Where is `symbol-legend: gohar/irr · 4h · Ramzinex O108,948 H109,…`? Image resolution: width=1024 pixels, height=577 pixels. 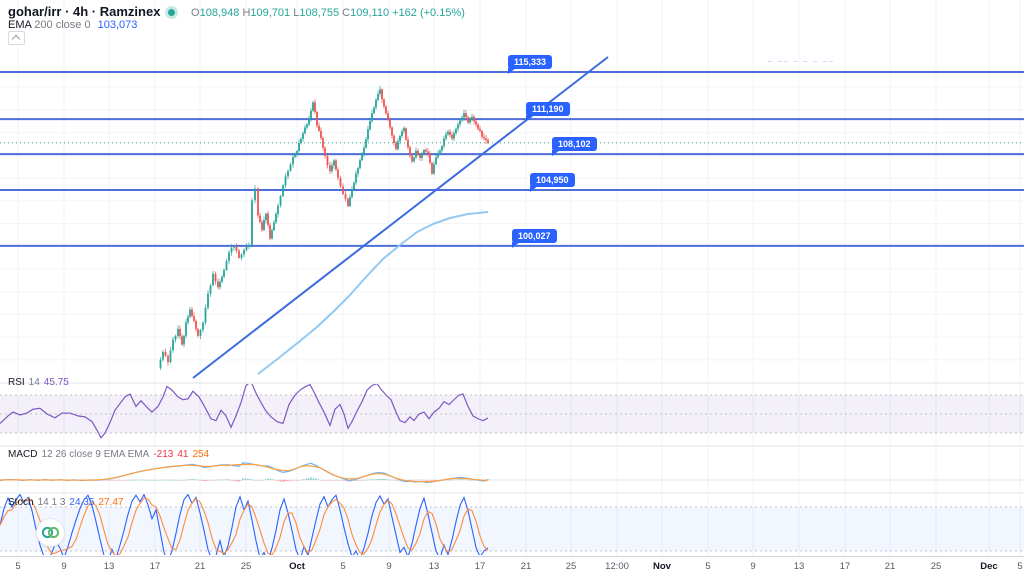
symbol-legend: gohar/irr · 4h · Ramzinex O108,948 H109,… is located at coordinates (236, 11).